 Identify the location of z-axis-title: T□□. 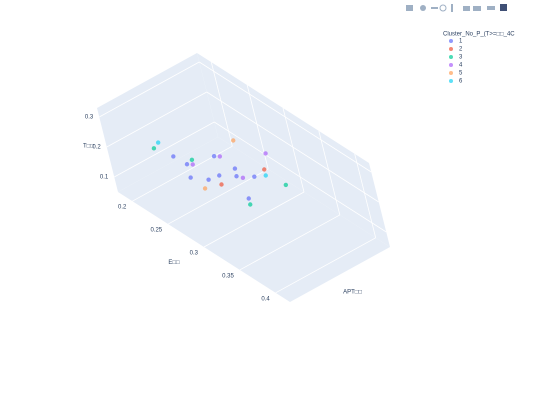
(88, 146).